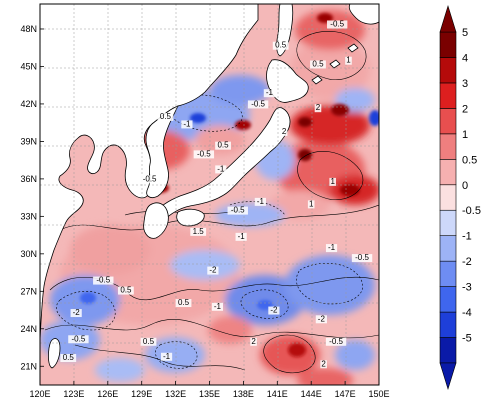 The height and width of the screenshot is (408, 499). What do you see at coordinates (277, 394) in the screenshot?
I see `x-tick-label: 141E` at bounding box center [277, 394].